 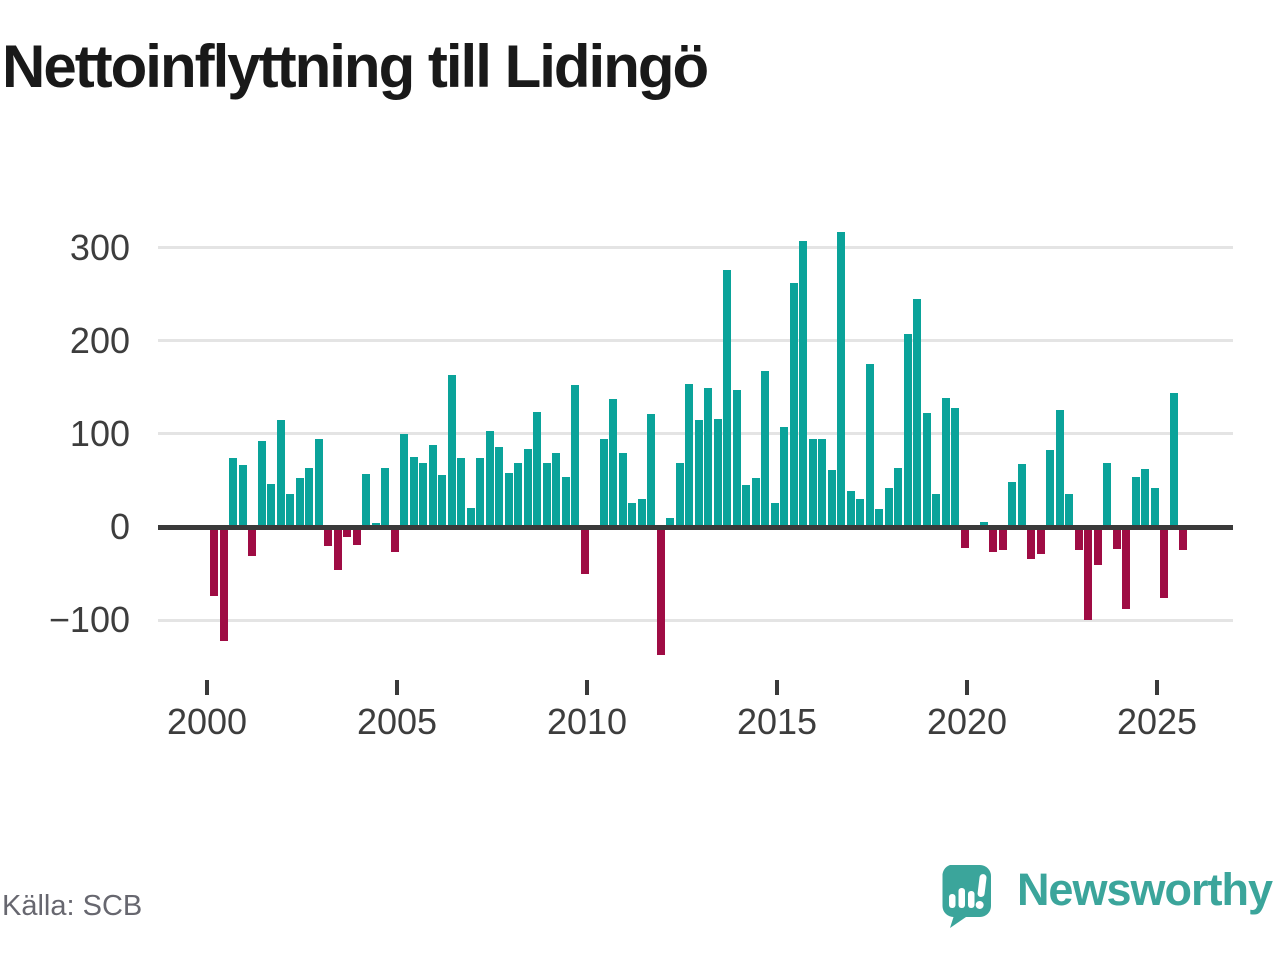 I want to click on newsworthy-brand: Newsworthy, so click(x=1106, y=895).